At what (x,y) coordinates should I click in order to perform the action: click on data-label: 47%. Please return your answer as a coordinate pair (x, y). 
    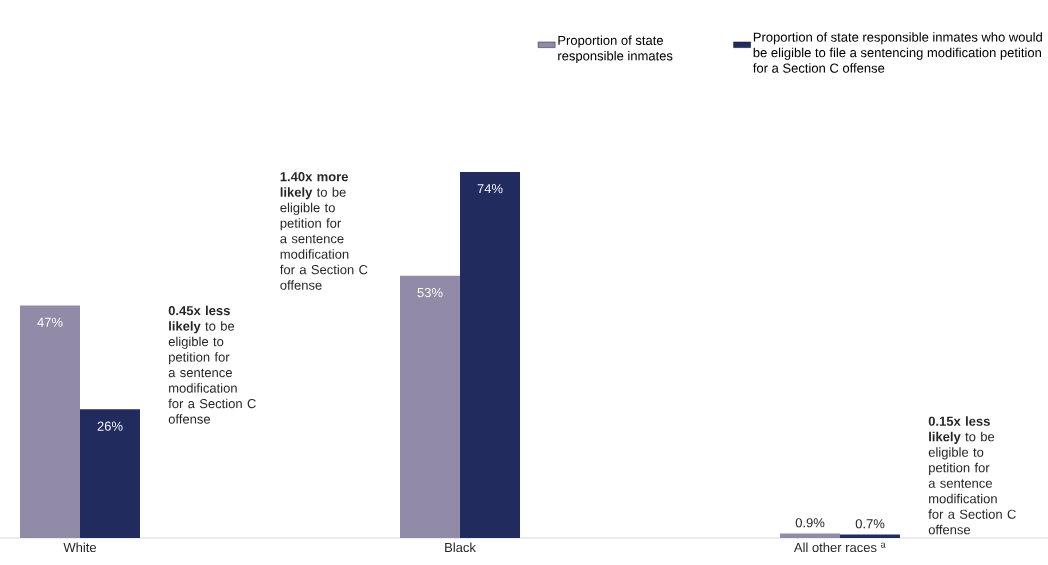
    Looking at the image, I should click on (50, 322).